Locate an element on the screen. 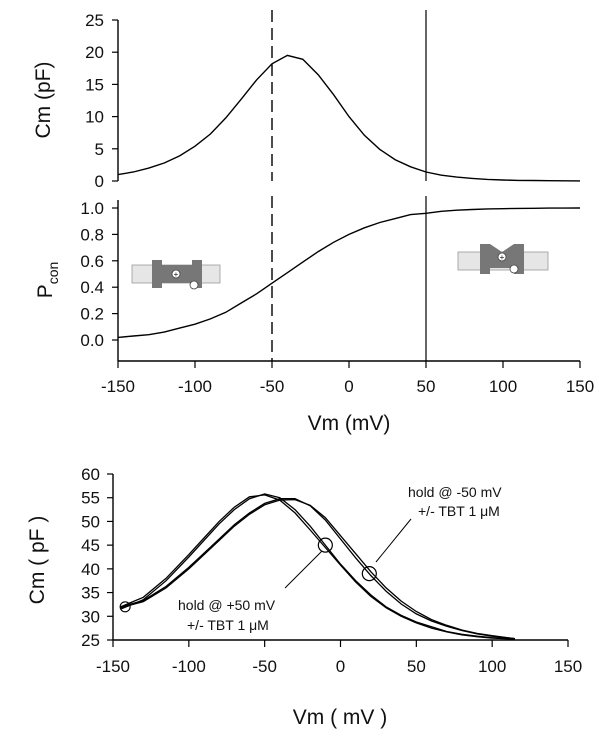  bot-x-tick-label: -100 is located at coordinates (189, 666).